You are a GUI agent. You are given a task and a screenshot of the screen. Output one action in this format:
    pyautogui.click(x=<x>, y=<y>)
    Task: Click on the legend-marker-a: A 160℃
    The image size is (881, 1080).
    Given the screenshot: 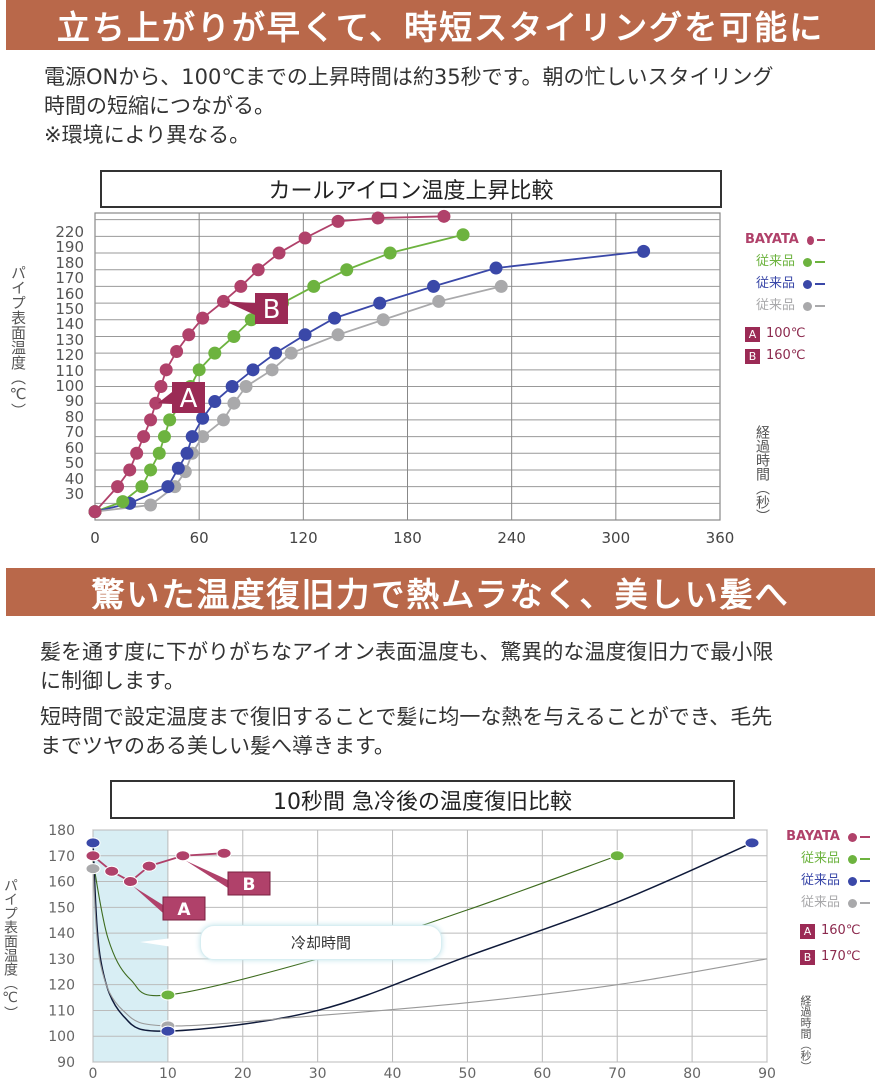 What is the action you would take?
    pyautogui.click(x=835, y=931)
    